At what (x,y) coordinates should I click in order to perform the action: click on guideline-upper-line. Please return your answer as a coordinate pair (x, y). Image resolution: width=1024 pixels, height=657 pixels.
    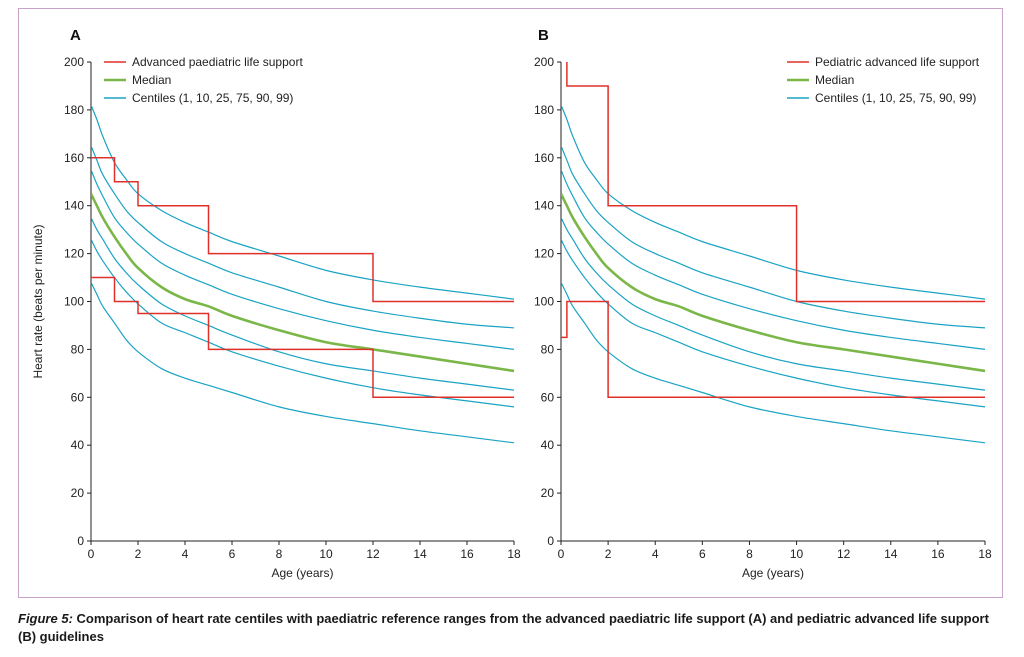
    Looking at the image, I should click on (302, 230).